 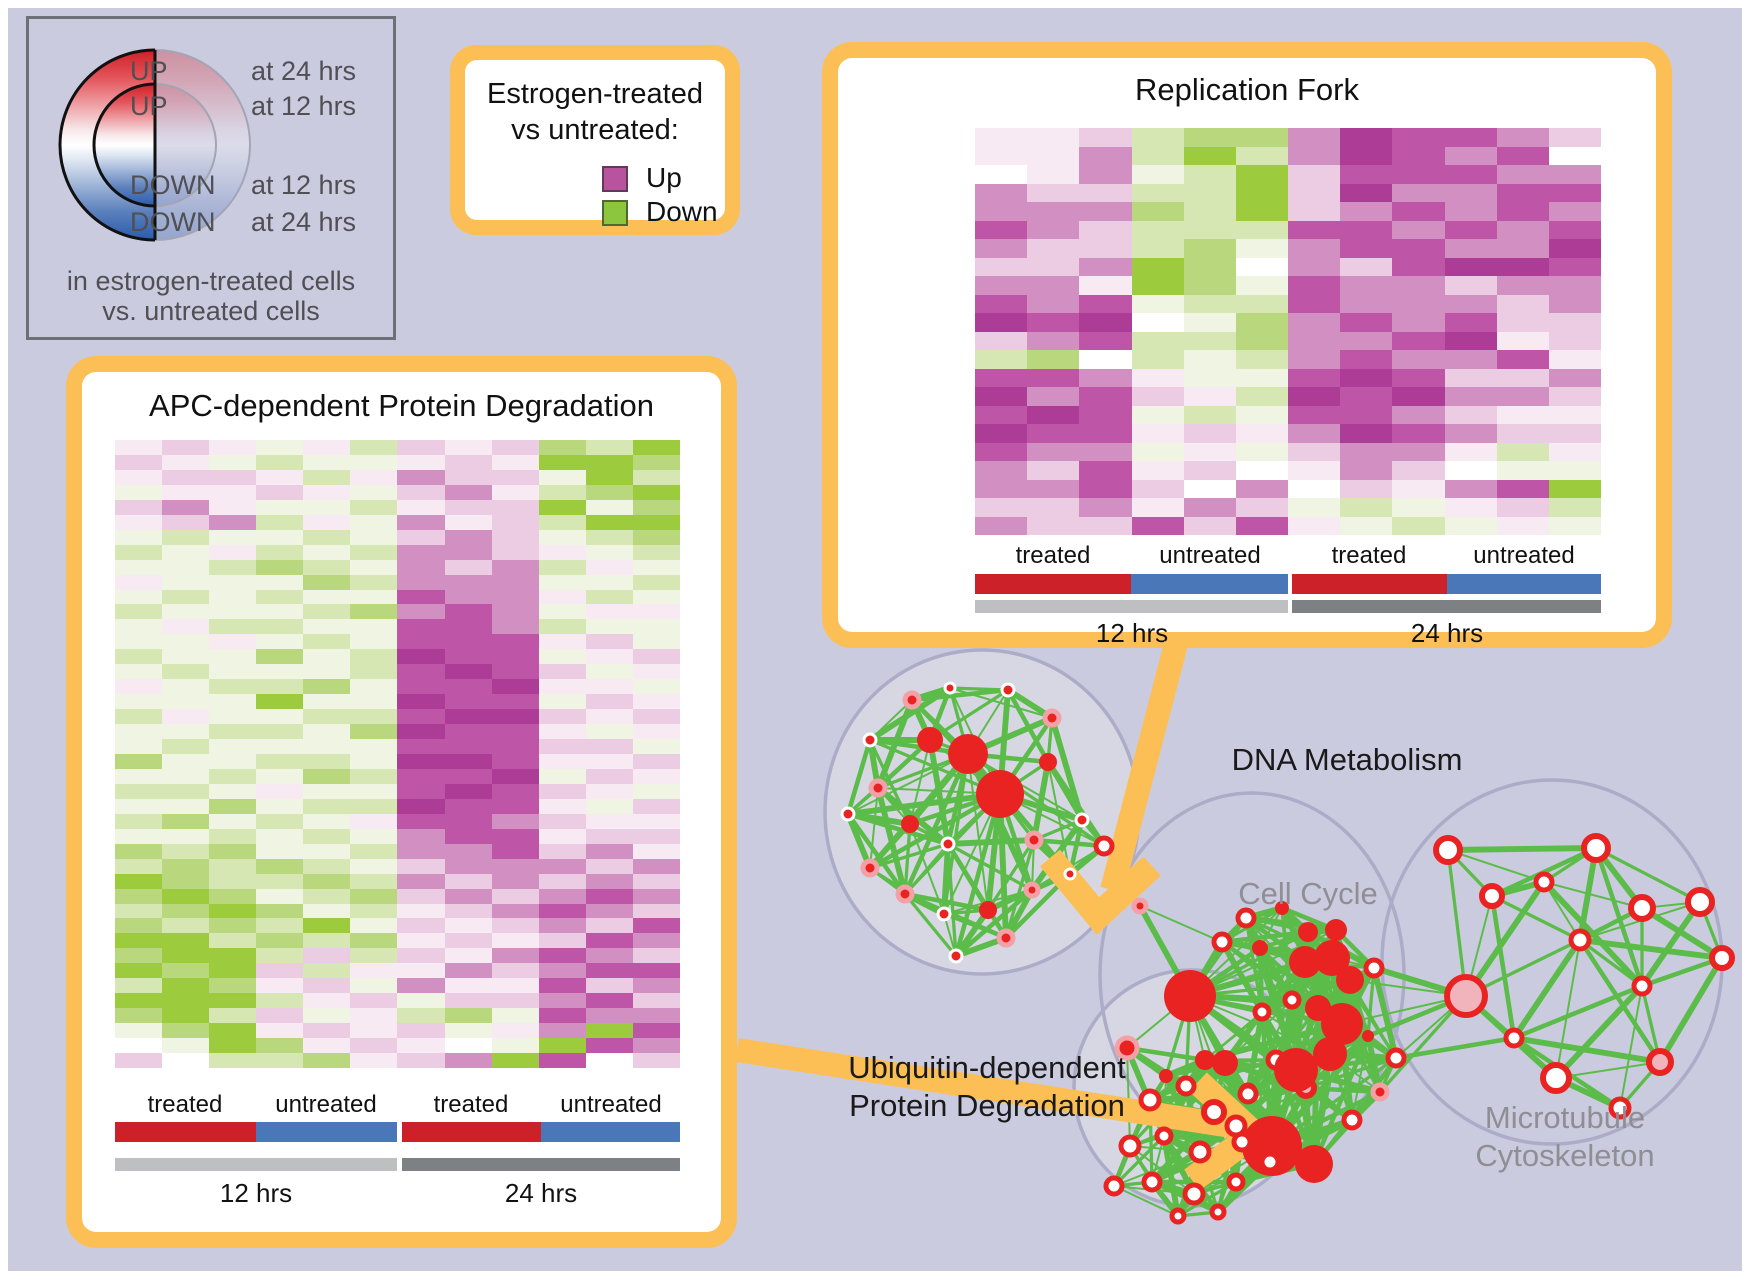 What do you see at coordinates (211, 311) in the screenshot?
I see `ring-footer-line2: vs. untreated cells` at bounding box center [211, 311].